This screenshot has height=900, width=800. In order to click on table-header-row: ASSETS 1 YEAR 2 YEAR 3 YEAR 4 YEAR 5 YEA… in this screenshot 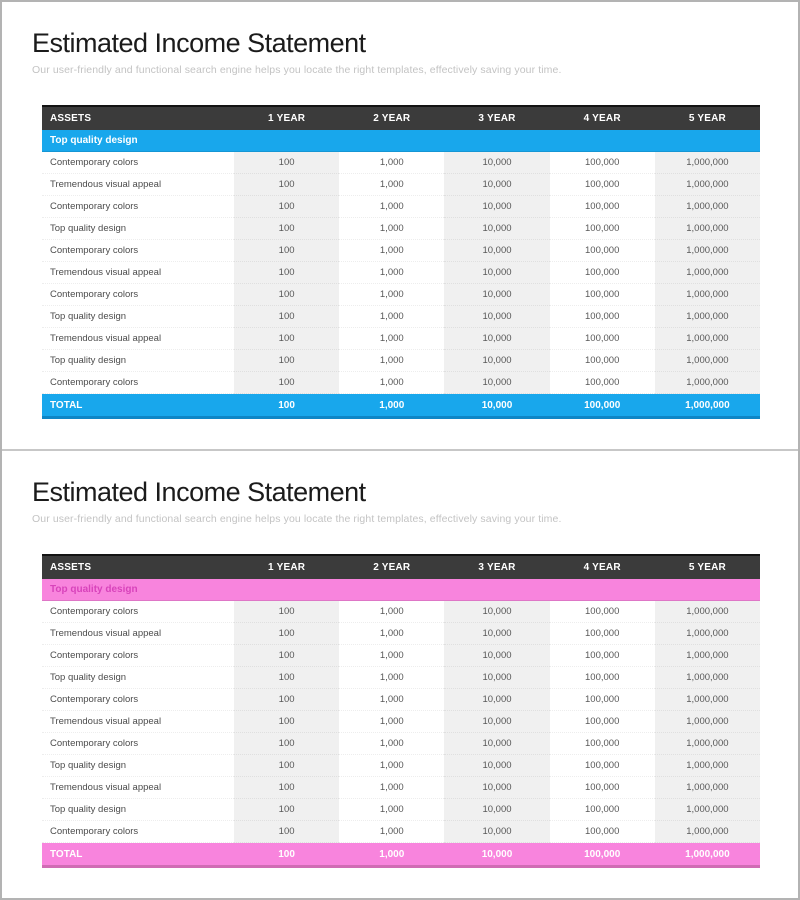, I will do `click(401, 118)`.